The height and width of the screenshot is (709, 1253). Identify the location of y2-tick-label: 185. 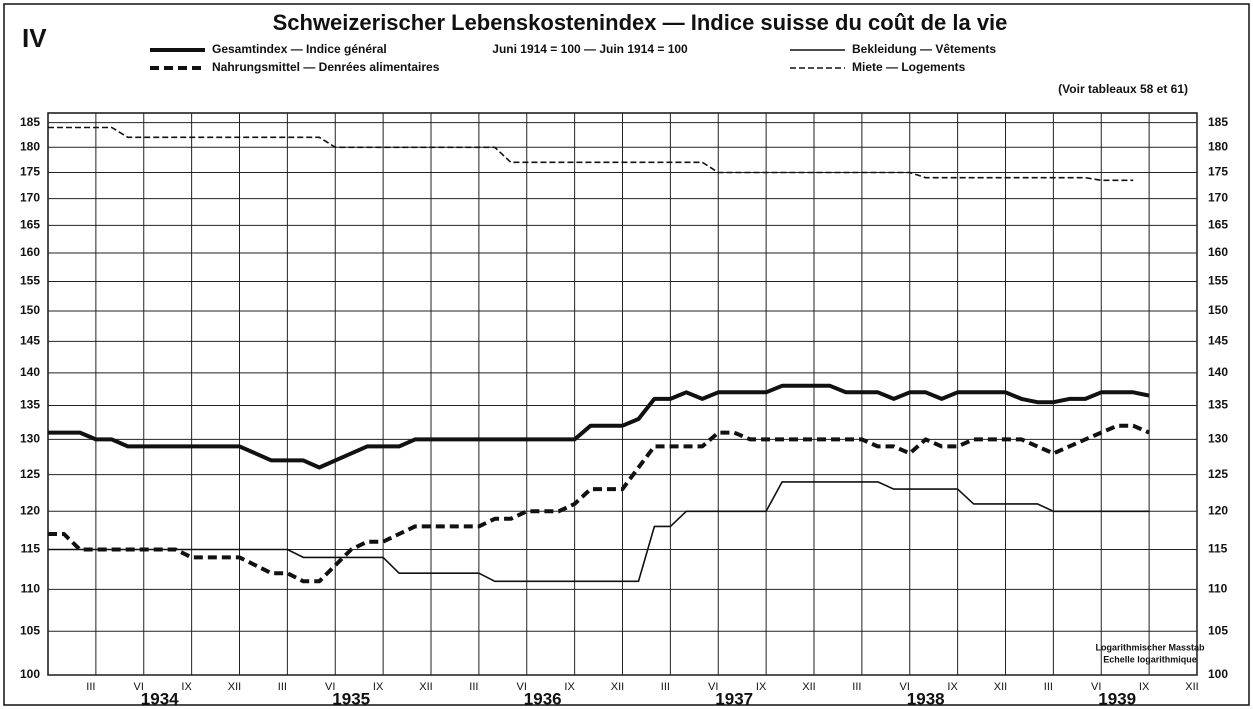
(1218, 122).